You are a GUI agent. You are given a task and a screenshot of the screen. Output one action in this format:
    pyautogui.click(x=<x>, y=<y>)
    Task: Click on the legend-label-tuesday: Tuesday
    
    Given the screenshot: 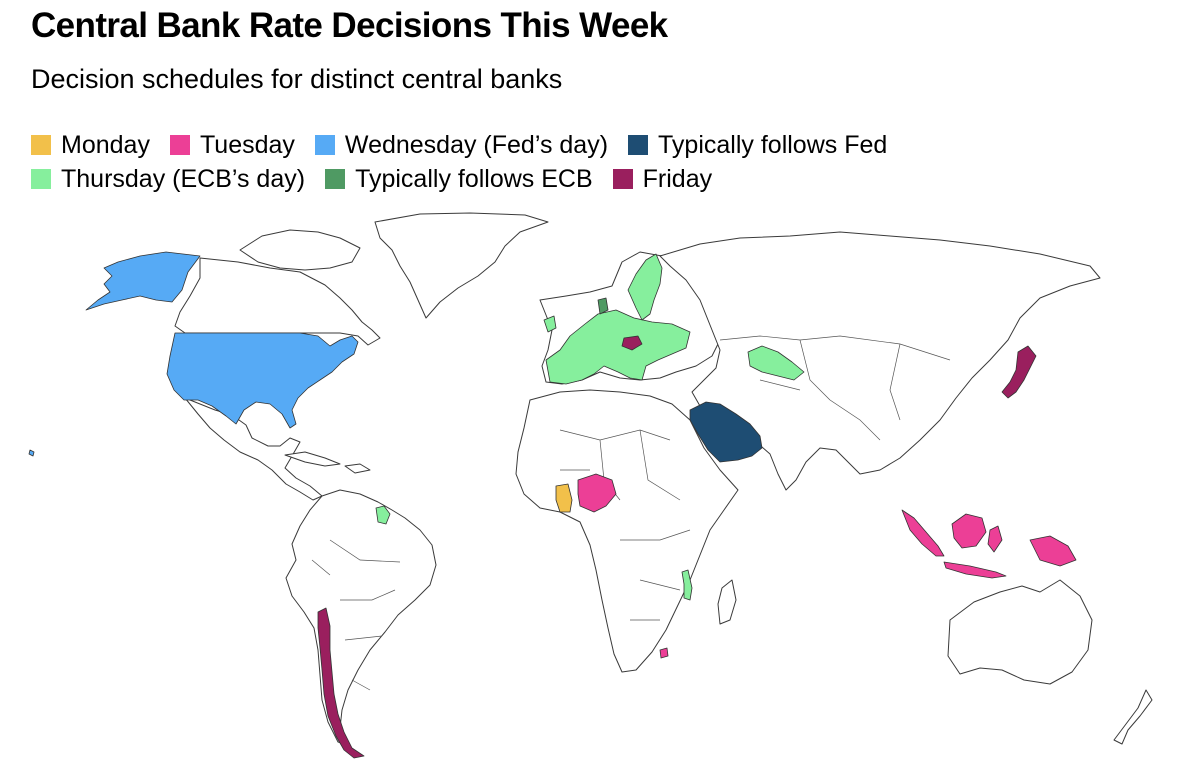 What is the action you would take?
    pyautogui.click(x=247, y=144)
    